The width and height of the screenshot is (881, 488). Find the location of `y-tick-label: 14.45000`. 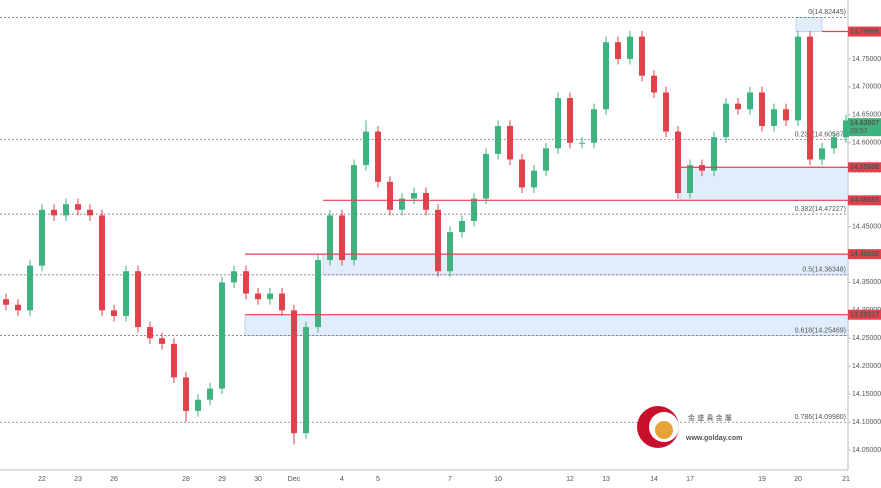

y-tick-label: 14.45000 is located at coordinates (866, 226).